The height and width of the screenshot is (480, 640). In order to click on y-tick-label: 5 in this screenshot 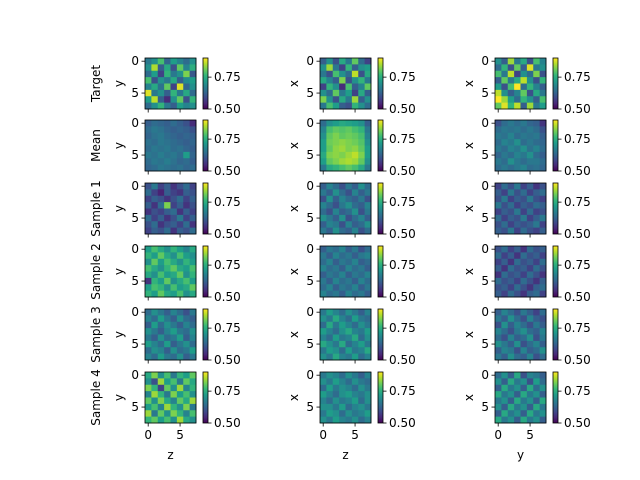, I will do `click(135, 155)`.